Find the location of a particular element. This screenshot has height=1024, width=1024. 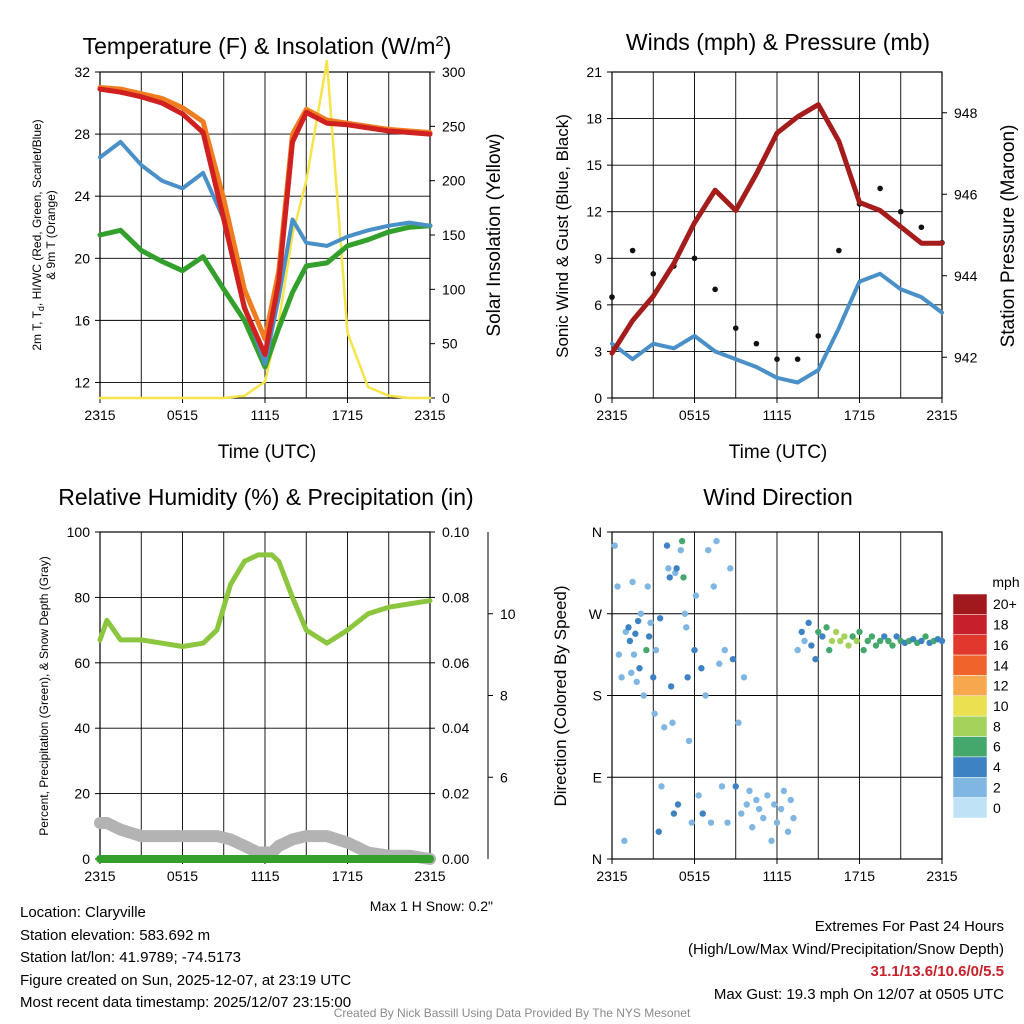

y2-tick-label: 946 is located at coordinates (966, 194).